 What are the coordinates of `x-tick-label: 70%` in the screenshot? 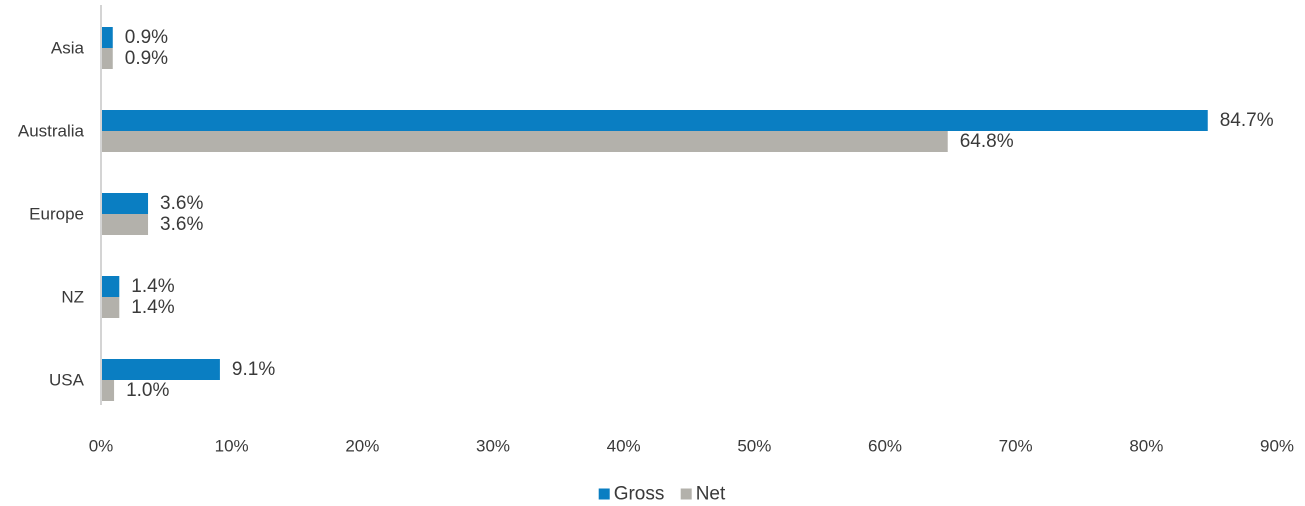 It's located at (1016, 446).